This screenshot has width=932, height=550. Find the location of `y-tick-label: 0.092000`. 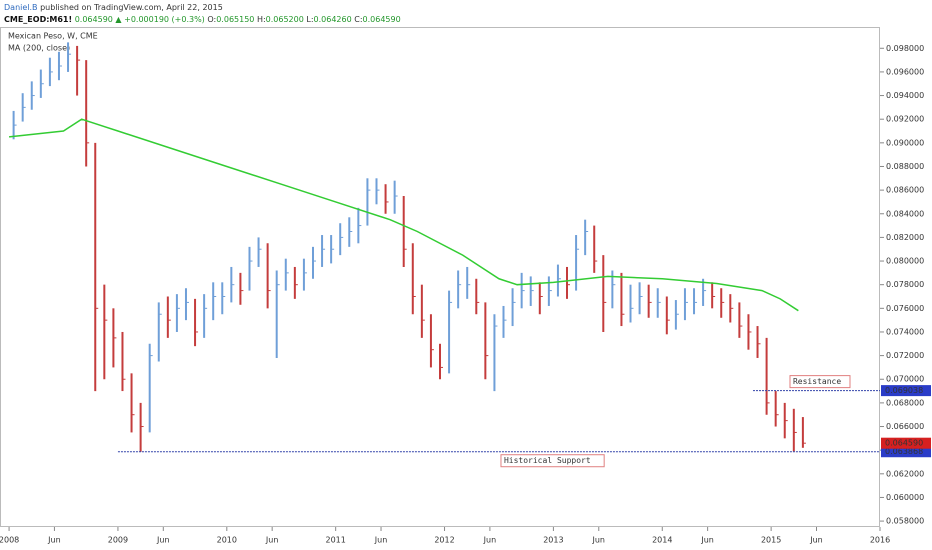

y-tick-label: 0.092000 is located at coordinates (905, 119).